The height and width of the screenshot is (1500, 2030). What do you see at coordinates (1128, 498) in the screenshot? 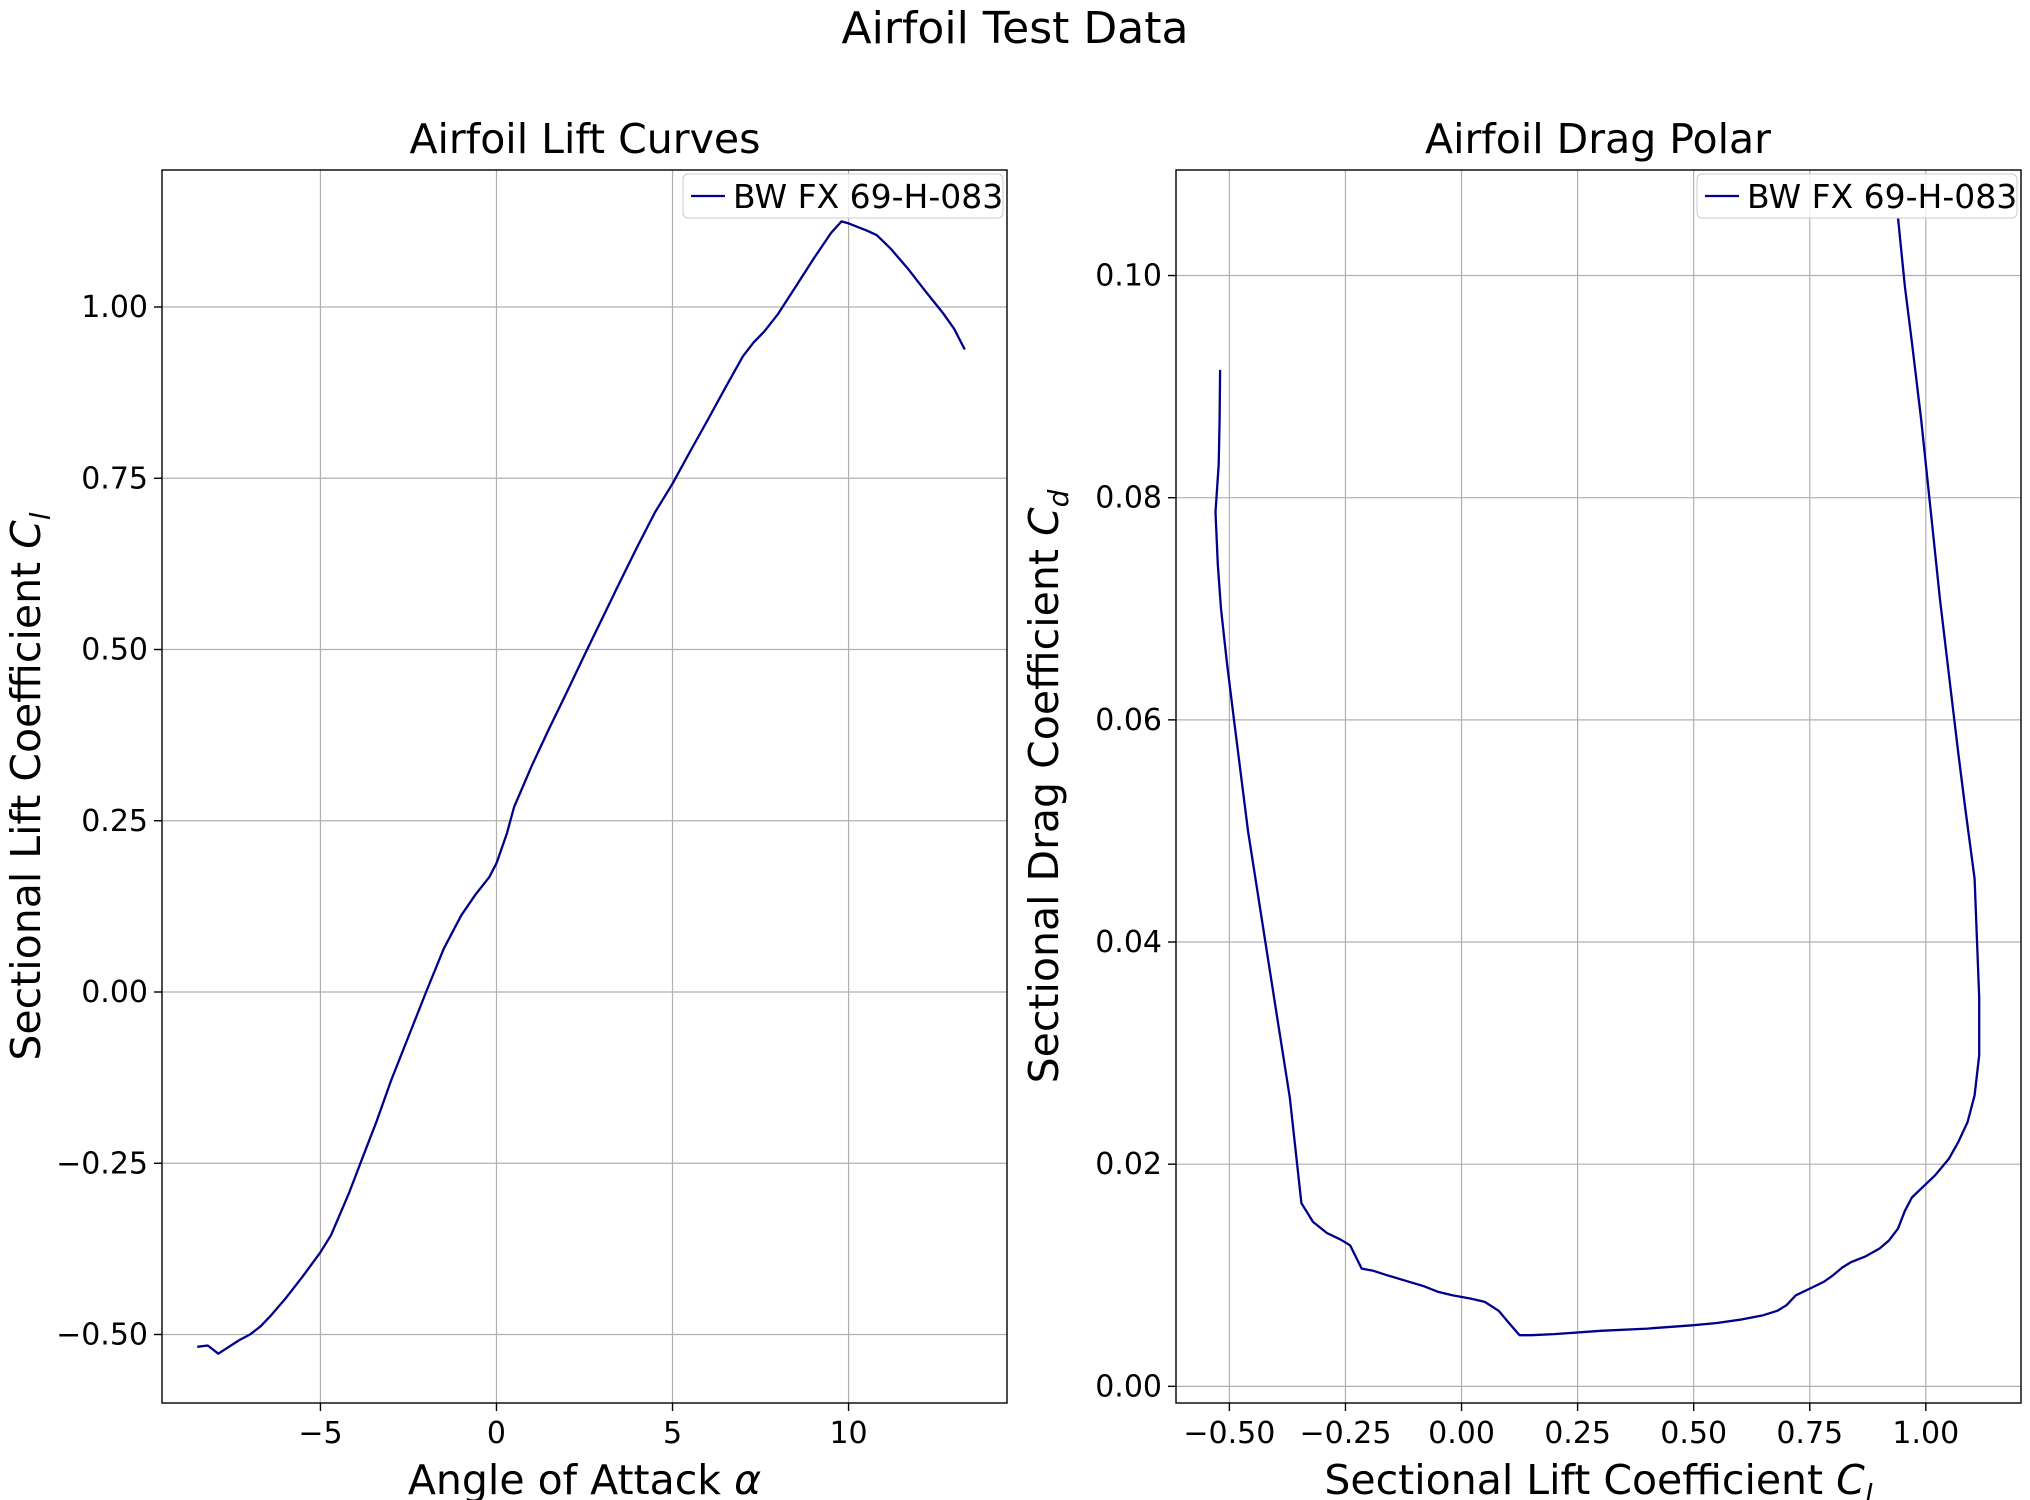
I see `drag-y-tick-label: 0.08` at bounding box center [1128, 498].